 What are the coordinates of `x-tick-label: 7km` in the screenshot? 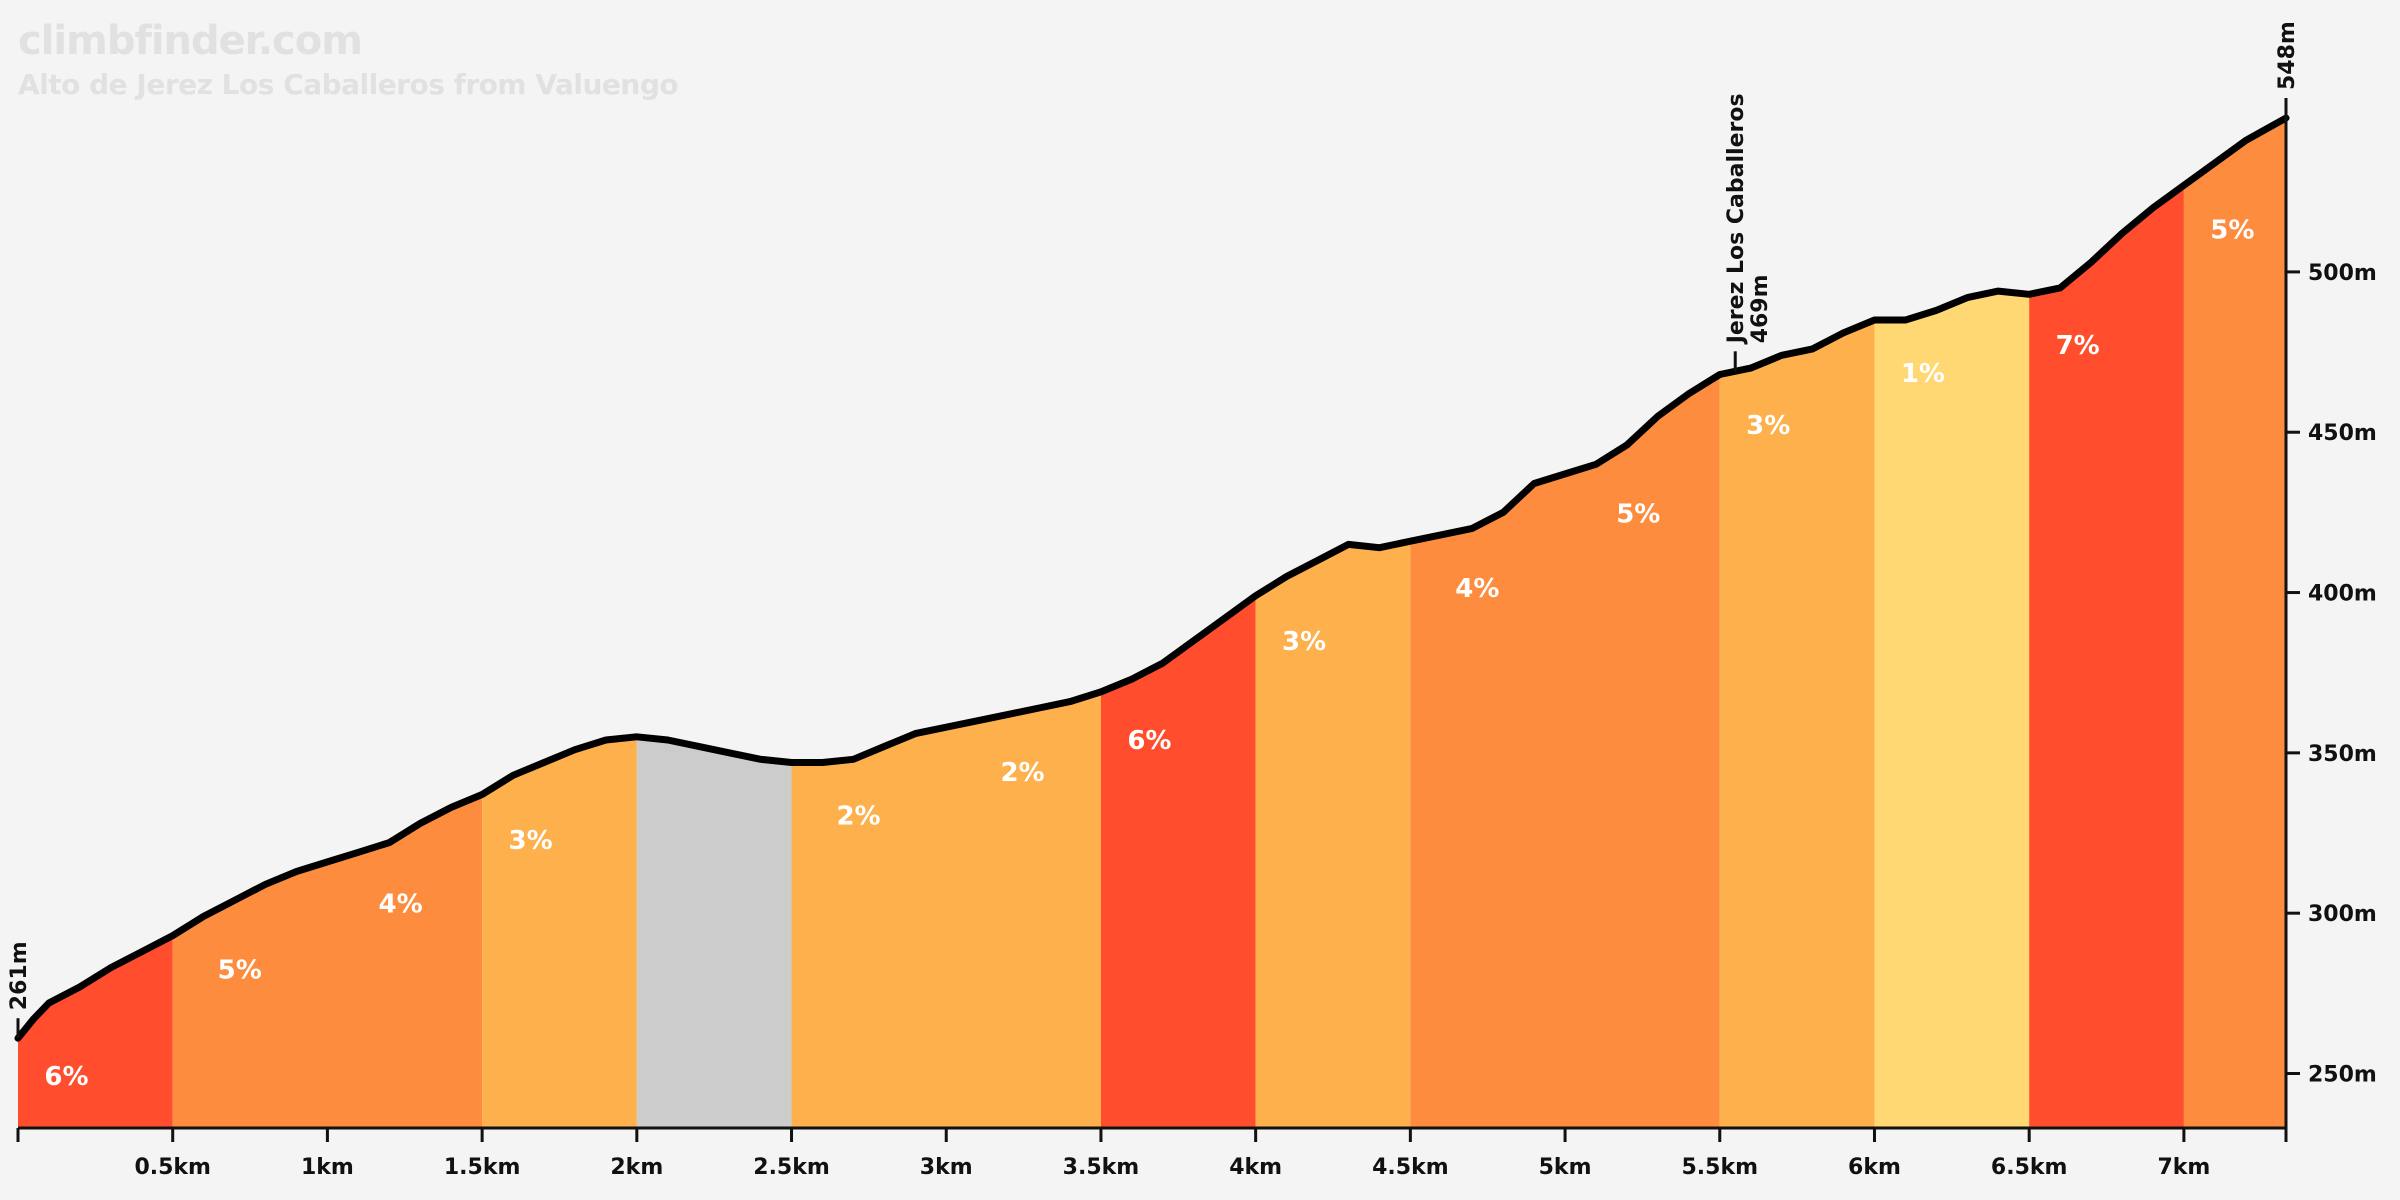 It's located at (2183, 1167).